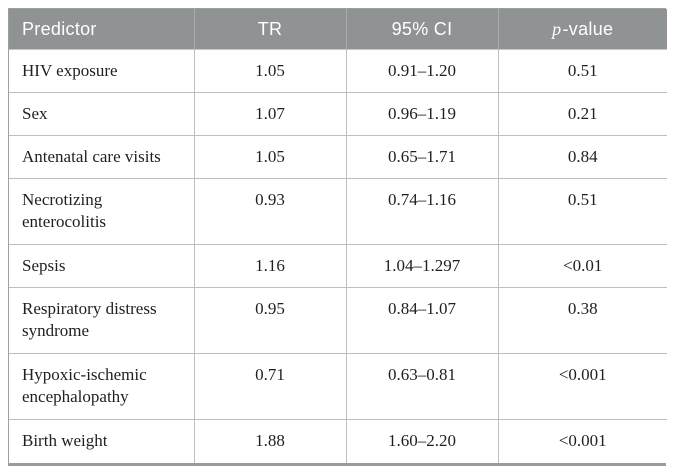 This screenshot has height=473, width=673. I want to click on cell-ci: 1.60–2.20, so click(422, 441).